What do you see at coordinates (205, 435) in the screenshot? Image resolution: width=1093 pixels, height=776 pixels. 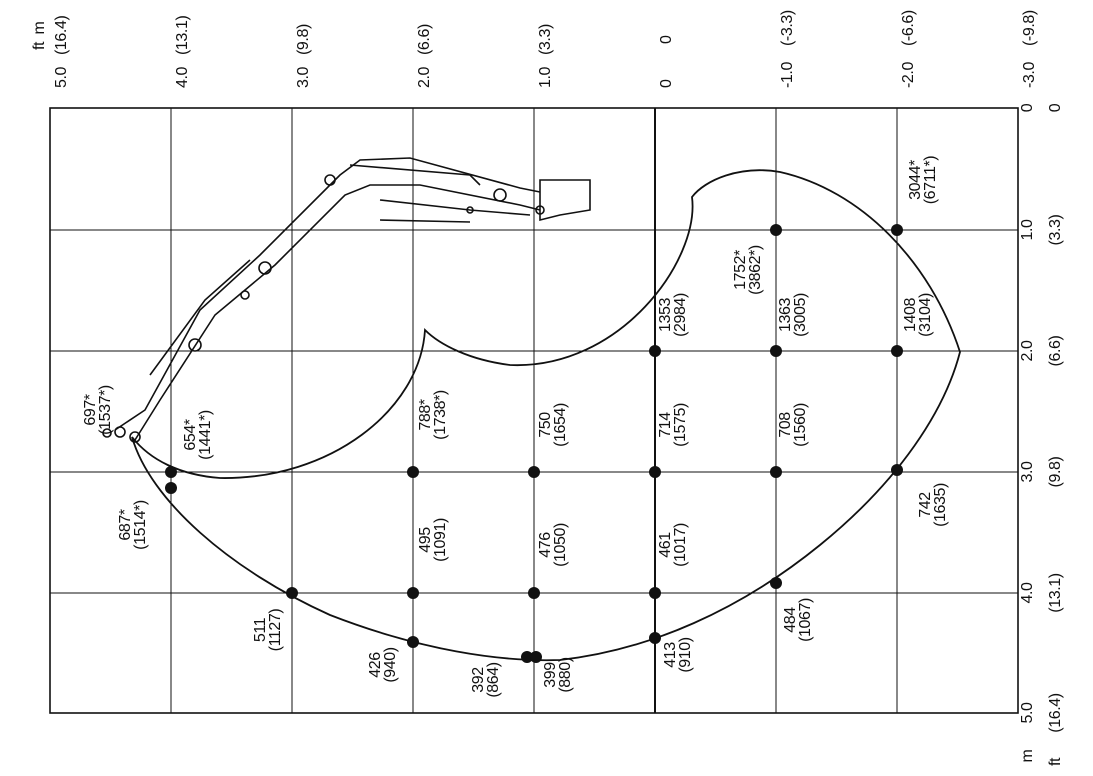 I see `load-lb: (1441*)` at bounding box center [205, 435].